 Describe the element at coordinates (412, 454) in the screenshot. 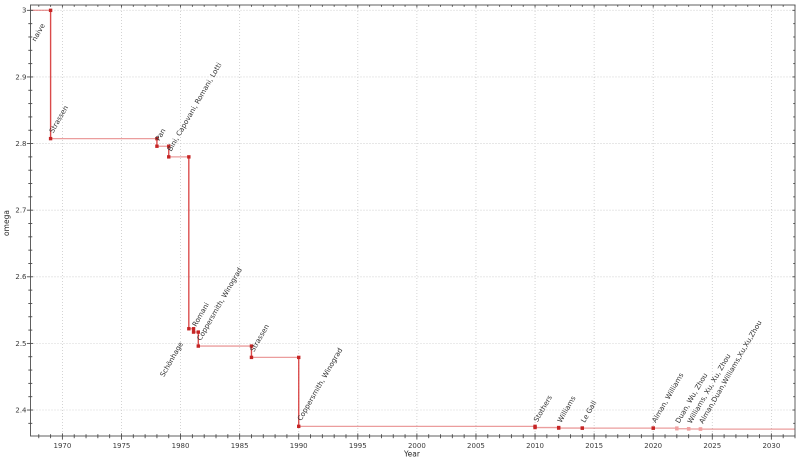

I see `x-axis-label: Year` at that location.